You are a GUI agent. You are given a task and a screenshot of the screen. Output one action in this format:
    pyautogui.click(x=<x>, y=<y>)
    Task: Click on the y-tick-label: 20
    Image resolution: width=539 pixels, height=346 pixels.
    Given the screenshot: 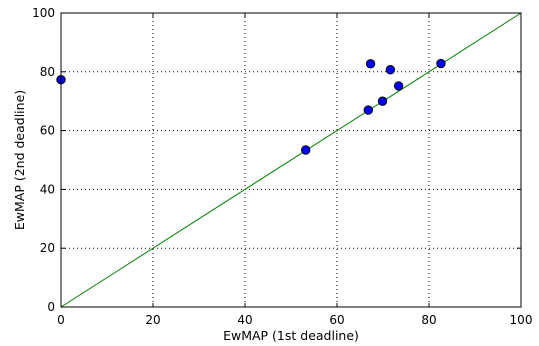 What is the action you would take?
    pyautogui.click(x=47, y=248)
    